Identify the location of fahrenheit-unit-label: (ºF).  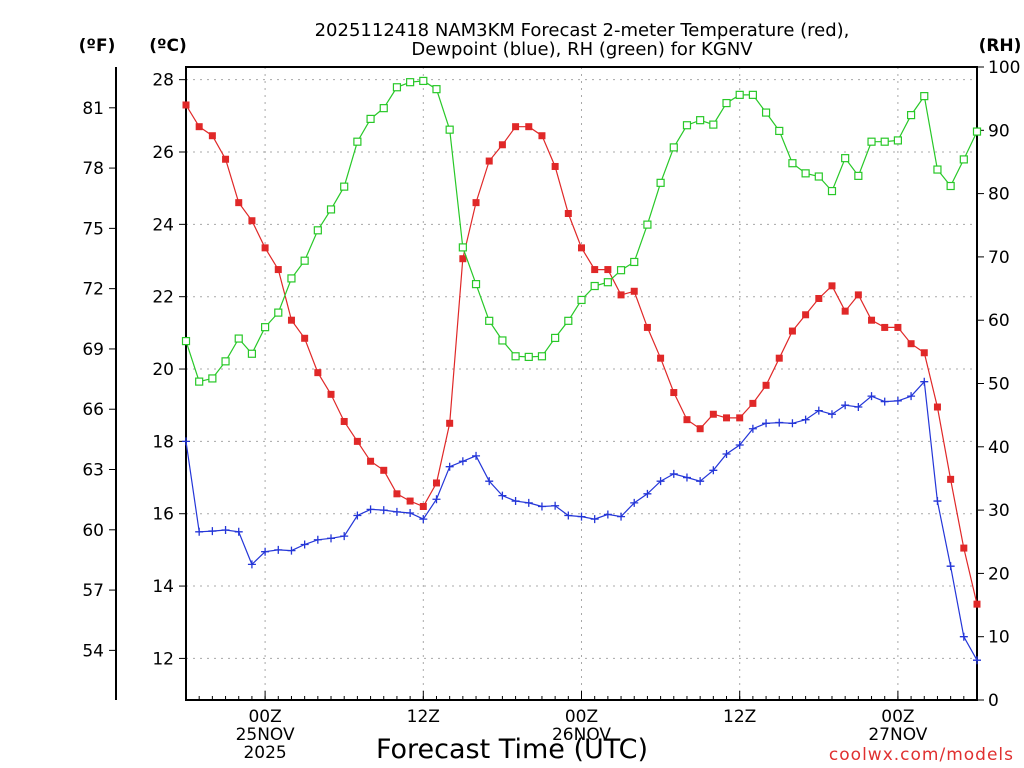
(97, 46).